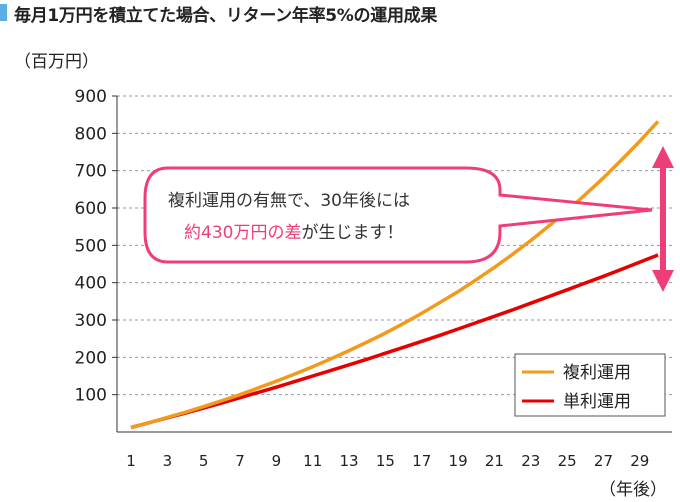 This screenshot has width=680, height=502. Describe the element at coordinates (312, 461) in the screenshot. I see `x-tick-label: 11` at that location.